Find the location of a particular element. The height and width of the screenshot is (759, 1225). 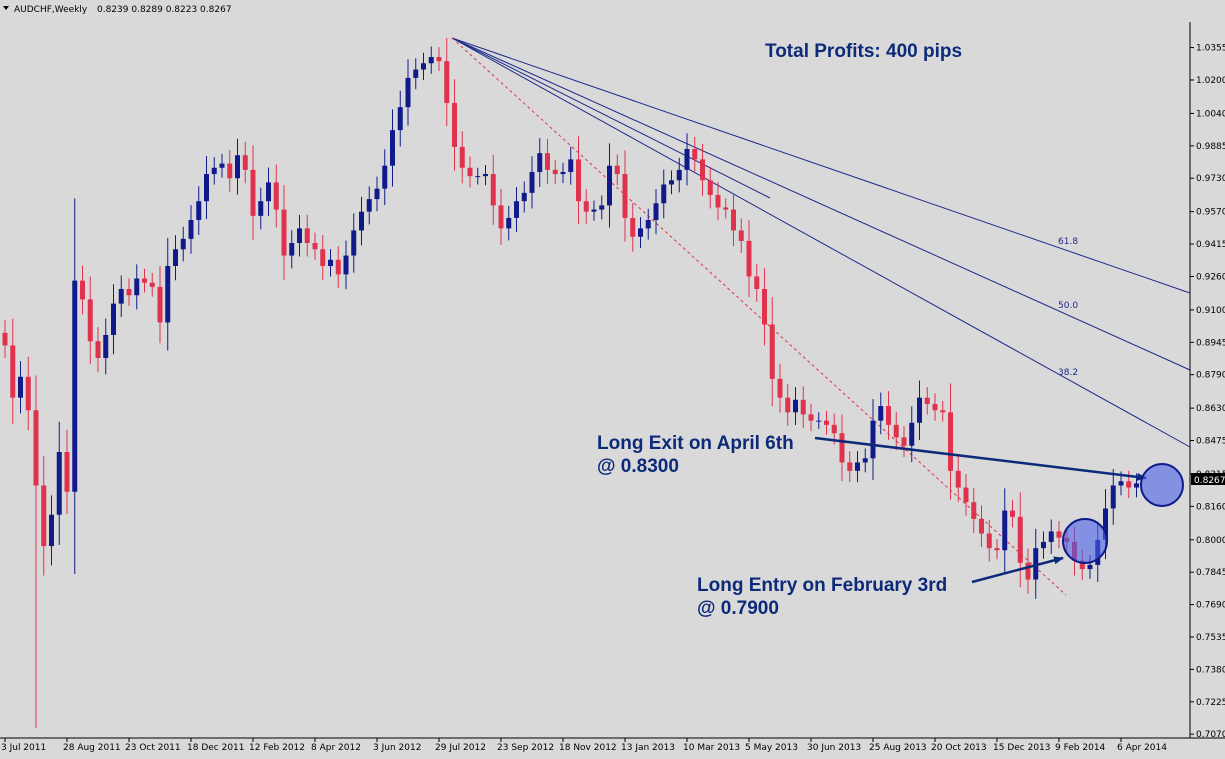

time-tick-label: 20 Oct 2013 is located at coordinates (959, 748).